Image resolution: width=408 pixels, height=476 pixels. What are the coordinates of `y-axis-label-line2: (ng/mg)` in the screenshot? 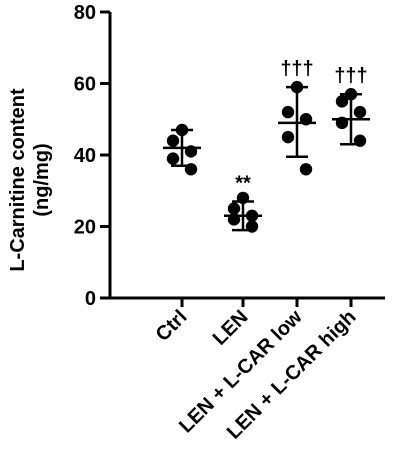 It's located at (42, 179).